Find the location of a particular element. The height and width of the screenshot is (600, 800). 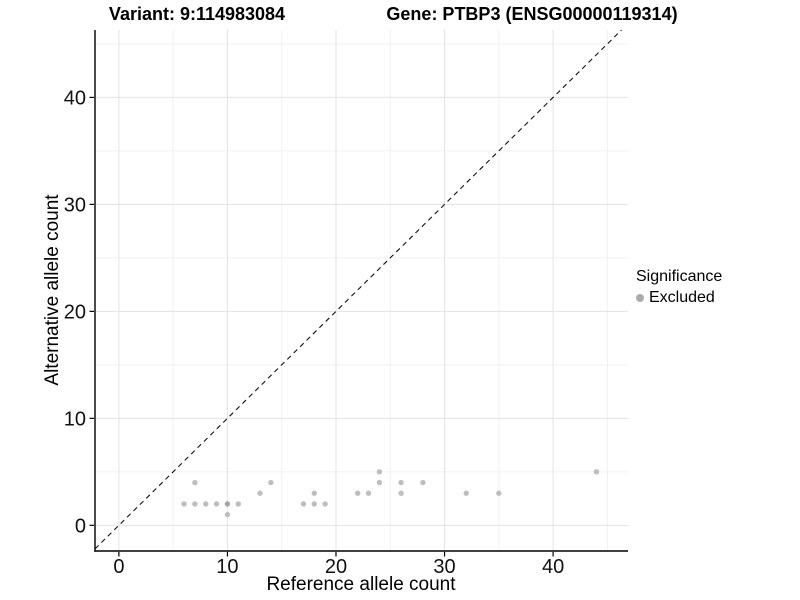

x-axis-title: Reference allele count is located at coordinates (361, 584).